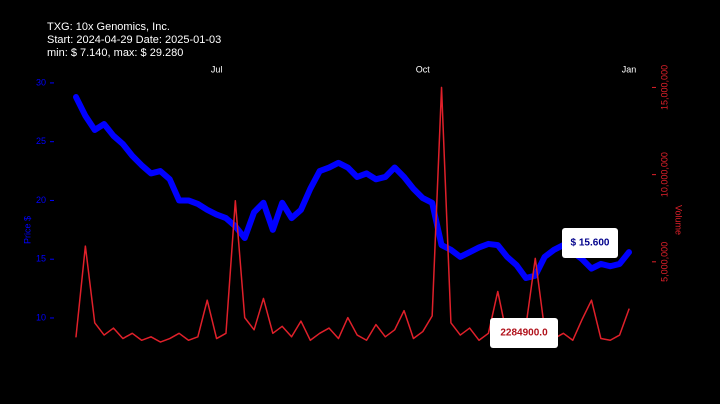 Image resolution: width=720 pixels, height=404 pixels. Describe the element at coordinates (217, 69) in the screenshot. I see `x-tick-label: Jul` at that location.